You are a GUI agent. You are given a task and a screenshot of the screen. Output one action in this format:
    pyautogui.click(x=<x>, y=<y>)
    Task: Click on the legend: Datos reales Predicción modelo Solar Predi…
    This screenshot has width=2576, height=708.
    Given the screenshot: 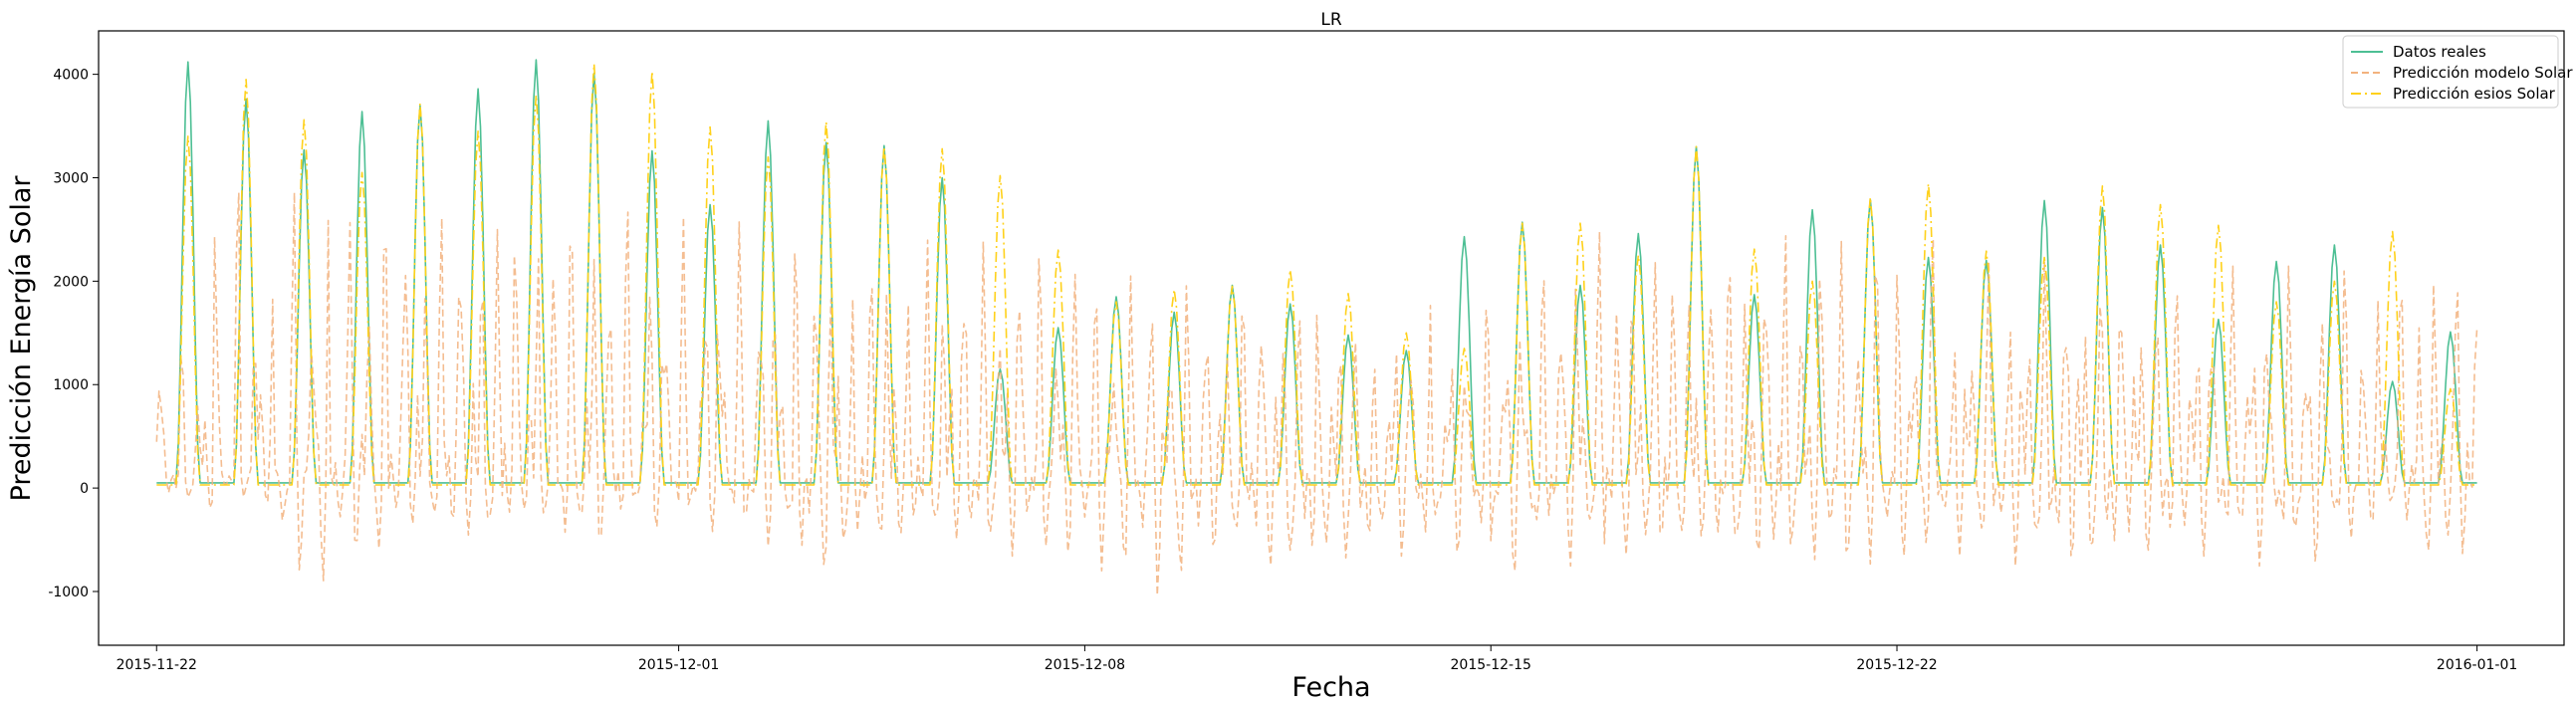 What is the action you would take?
    pyautogui.click(x=2457, y=72)
    